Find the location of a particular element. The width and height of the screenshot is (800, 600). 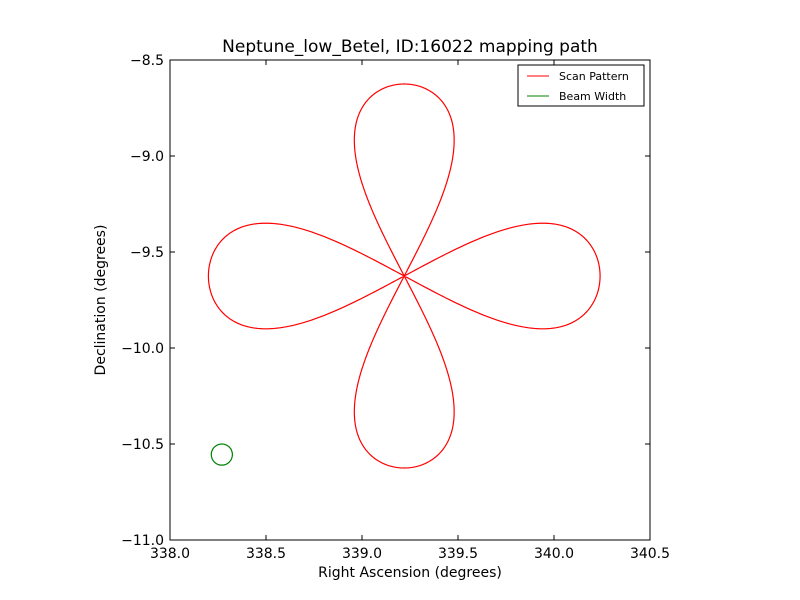

x-tick-label: 338.0 is located at coordinates (170, 554).